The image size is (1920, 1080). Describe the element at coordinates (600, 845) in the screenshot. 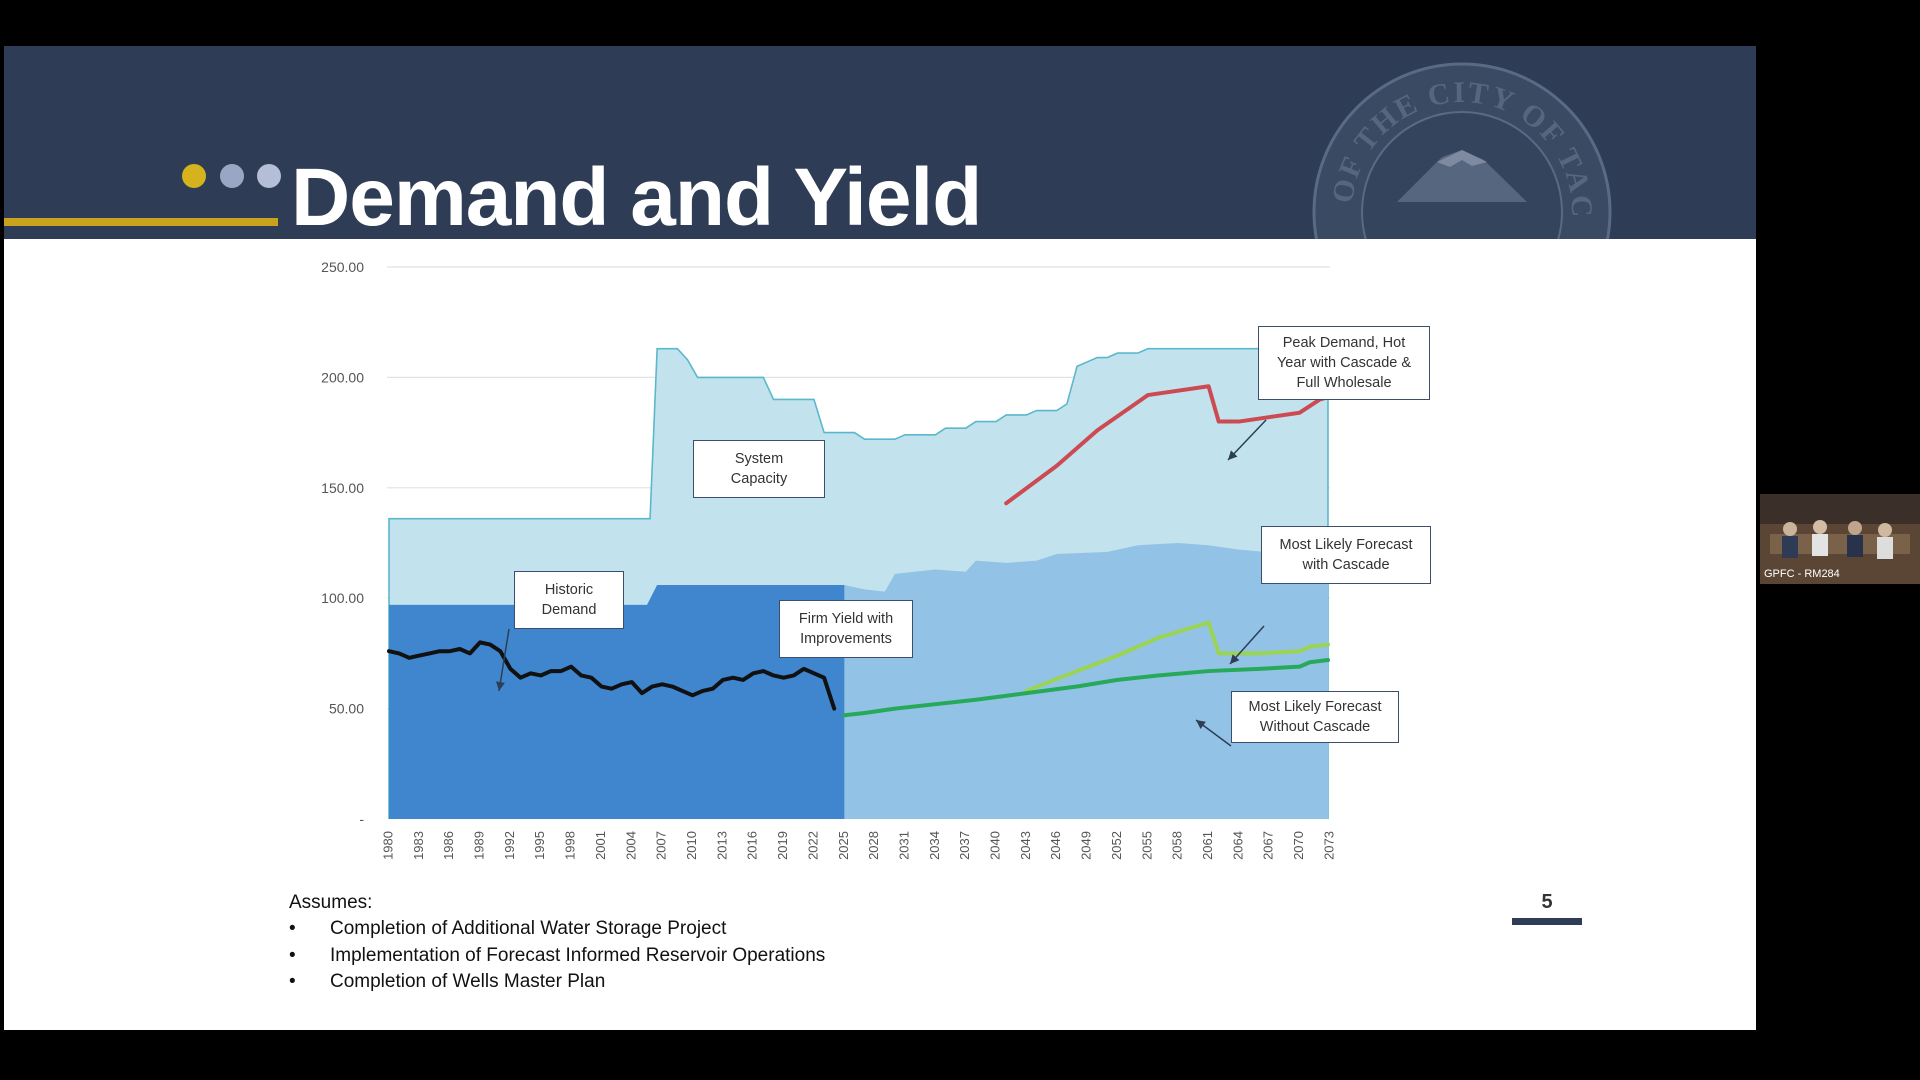

I see `x-tick-label: 2001` at that location.